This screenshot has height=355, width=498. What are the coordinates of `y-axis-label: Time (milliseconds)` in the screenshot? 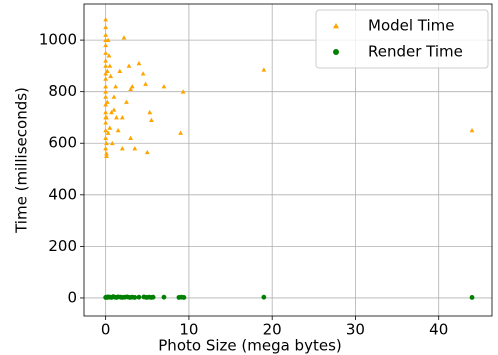 It's located at (22, 160).